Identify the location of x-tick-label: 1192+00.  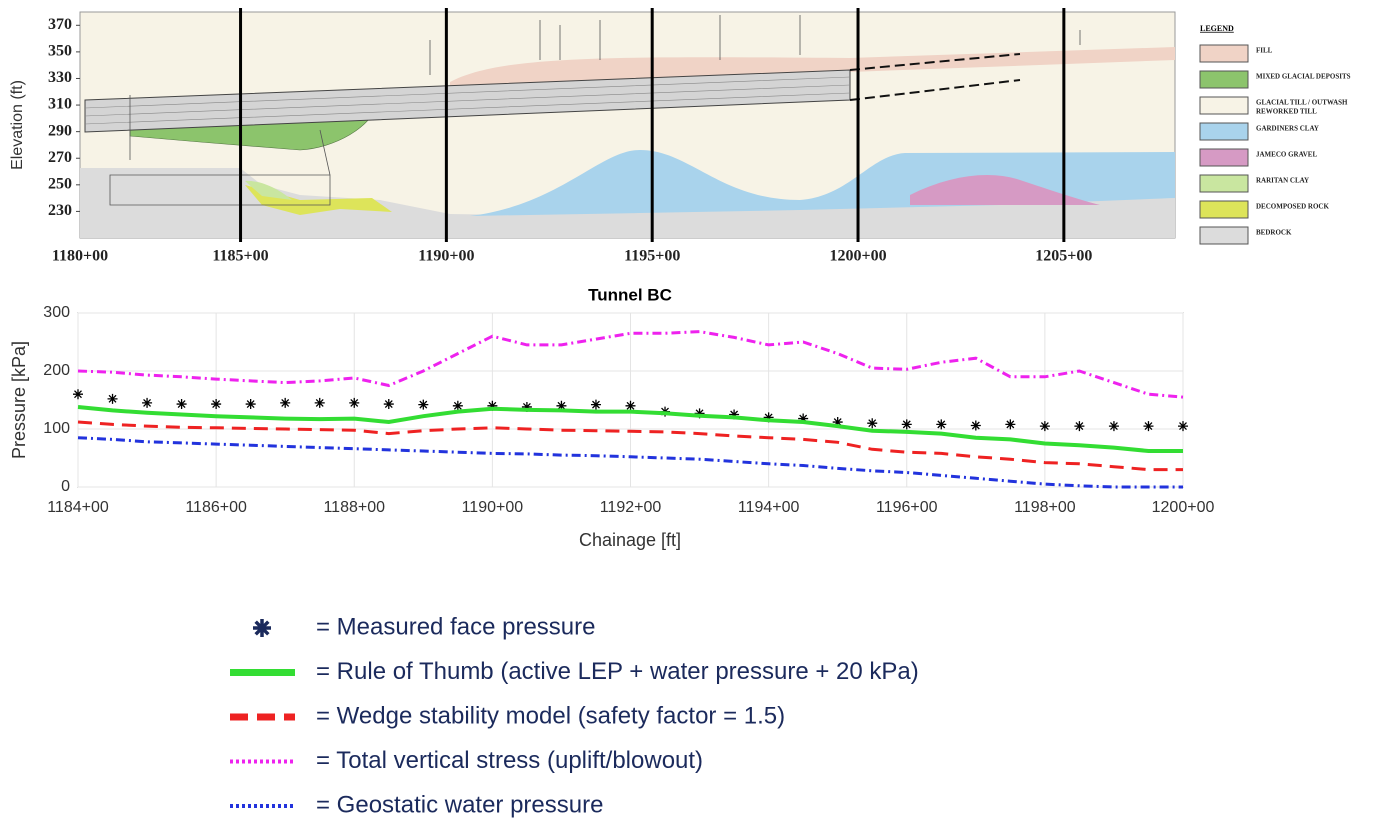
(631, 507).